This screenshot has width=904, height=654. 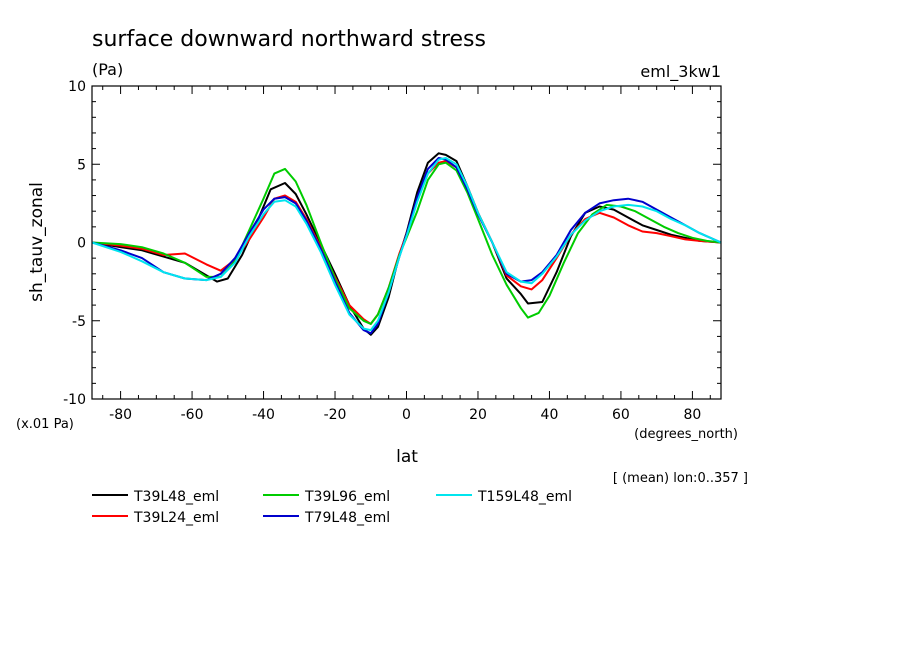 What do you see at coordinates (45, 424) in the screenshot?
I see `y-scale-note: (x.01 Pa)` at bounding box center [45, 424].